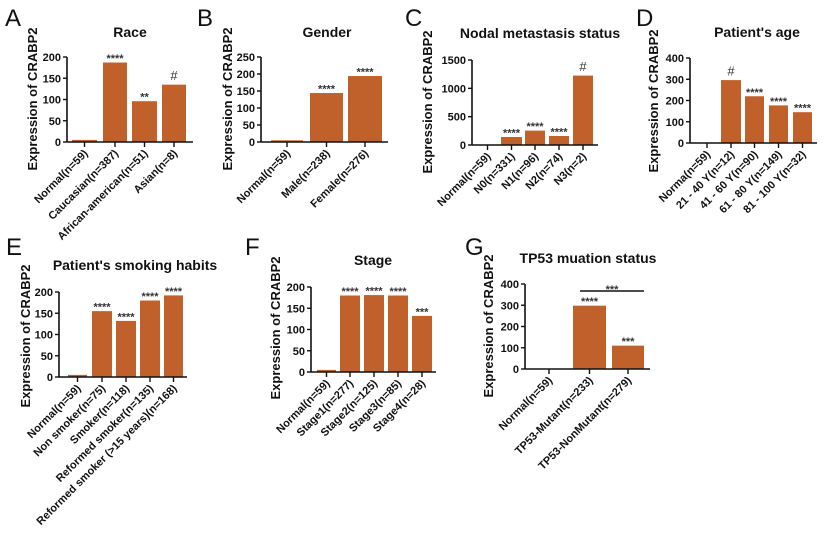 The height and width of the screenshot is (547, 825). Describe the element at coordinates (540, 33) in the screenshot. I see `chart-title: Nodal metastasis status` at that location.